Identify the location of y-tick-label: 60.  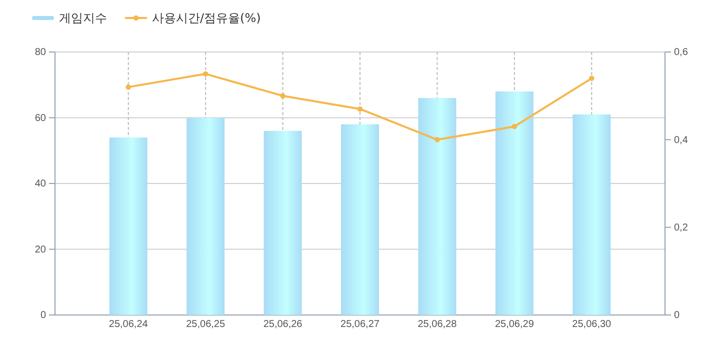
(40, 118).